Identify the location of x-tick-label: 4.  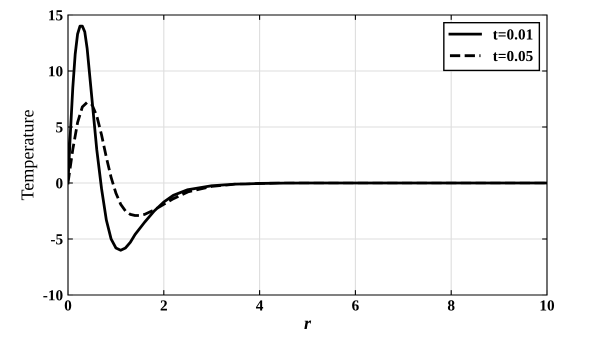
(260, 305).